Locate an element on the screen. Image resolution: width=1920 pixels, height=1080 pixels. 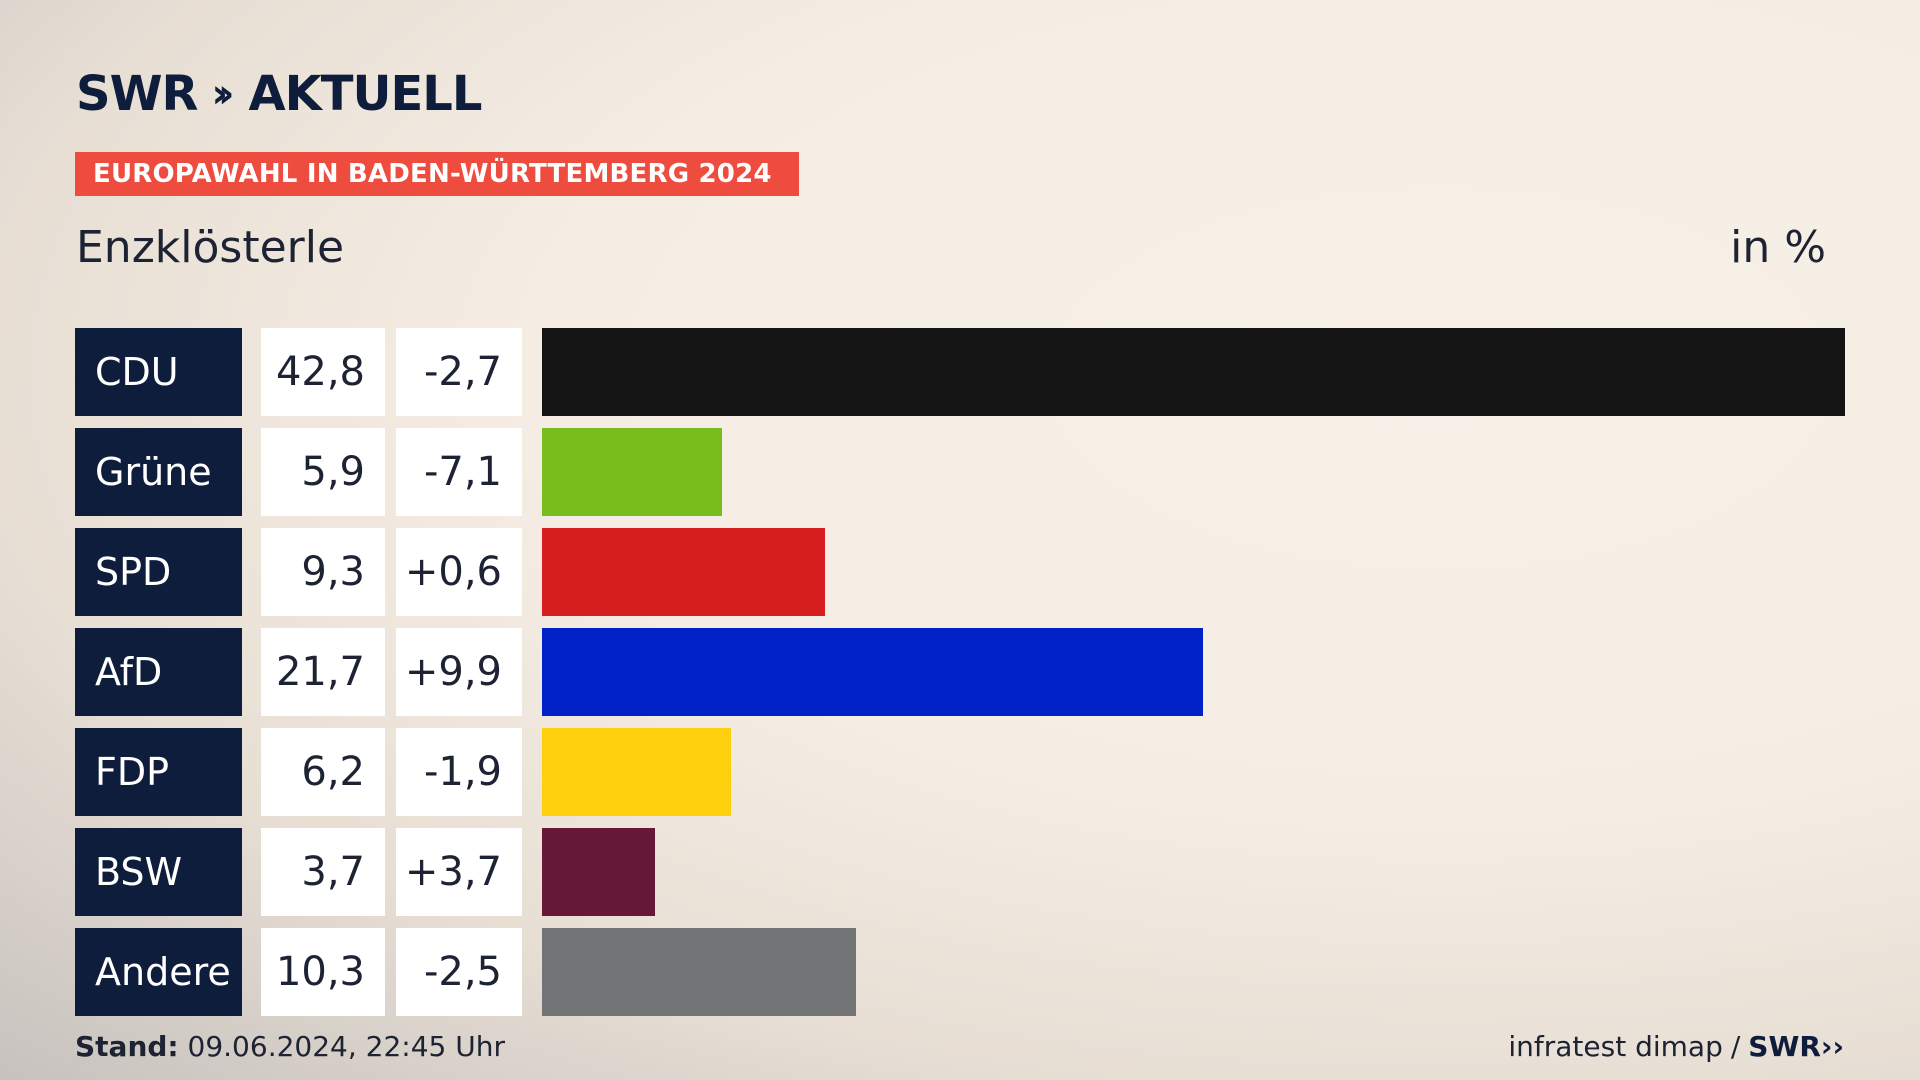
vote-share-value: 3,7 is located at coordinates (323, 872).